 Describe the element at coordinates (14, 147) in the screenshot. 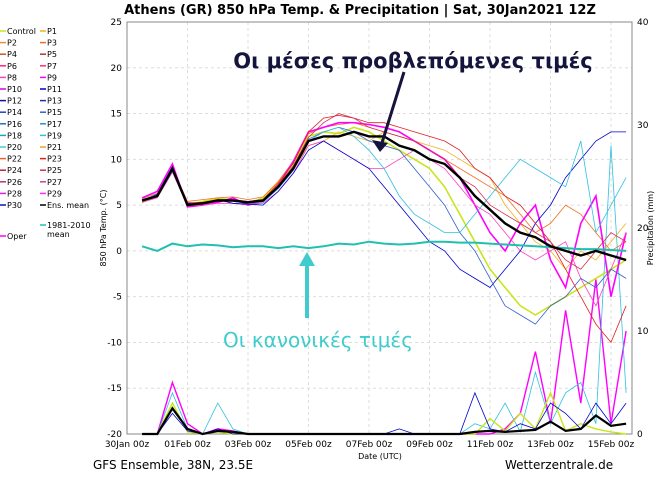

I see `legend-label: P20` at that location.